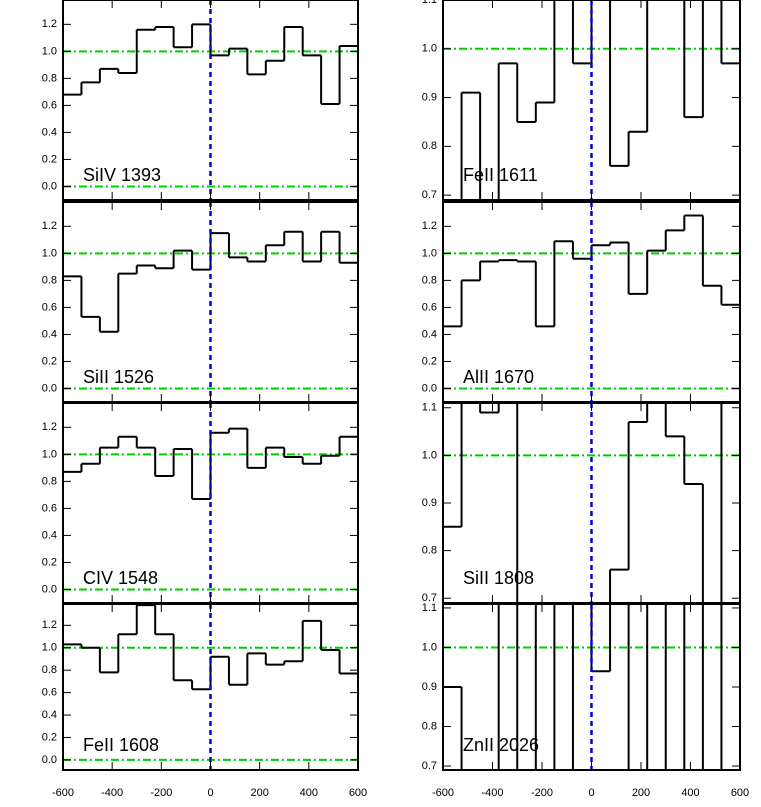  Describe the element at coordinates (498, 377) in the screenshot. I see `panel-label: AlII 1670` at that location.